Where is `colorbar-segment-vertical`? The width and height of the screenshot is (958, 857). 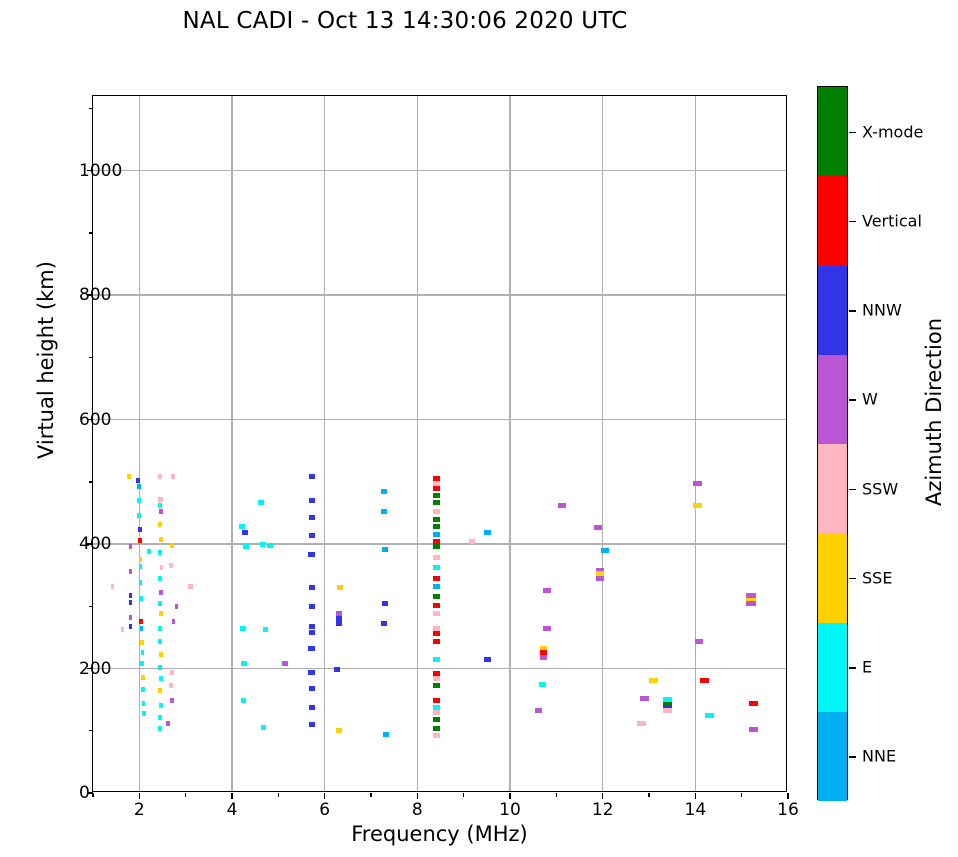
colorbar-segment-vertical is located at coordinates (832, 221).